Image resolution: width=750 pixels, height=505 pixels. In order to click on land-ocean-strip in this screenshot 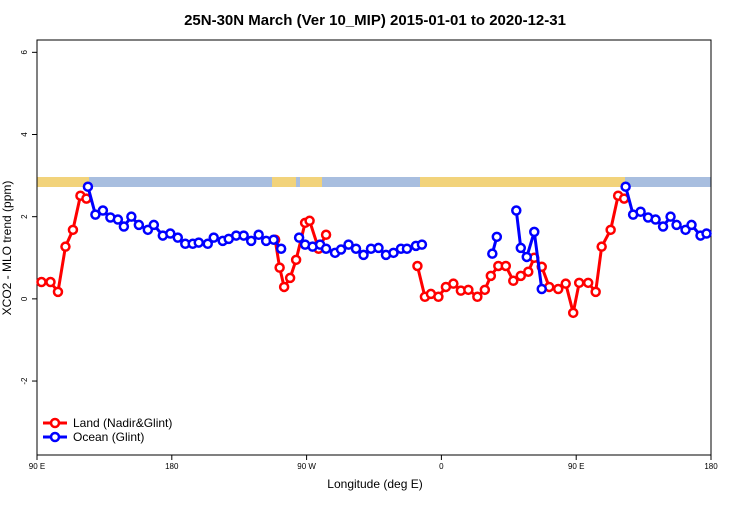, I will do `click(374, 182)`.